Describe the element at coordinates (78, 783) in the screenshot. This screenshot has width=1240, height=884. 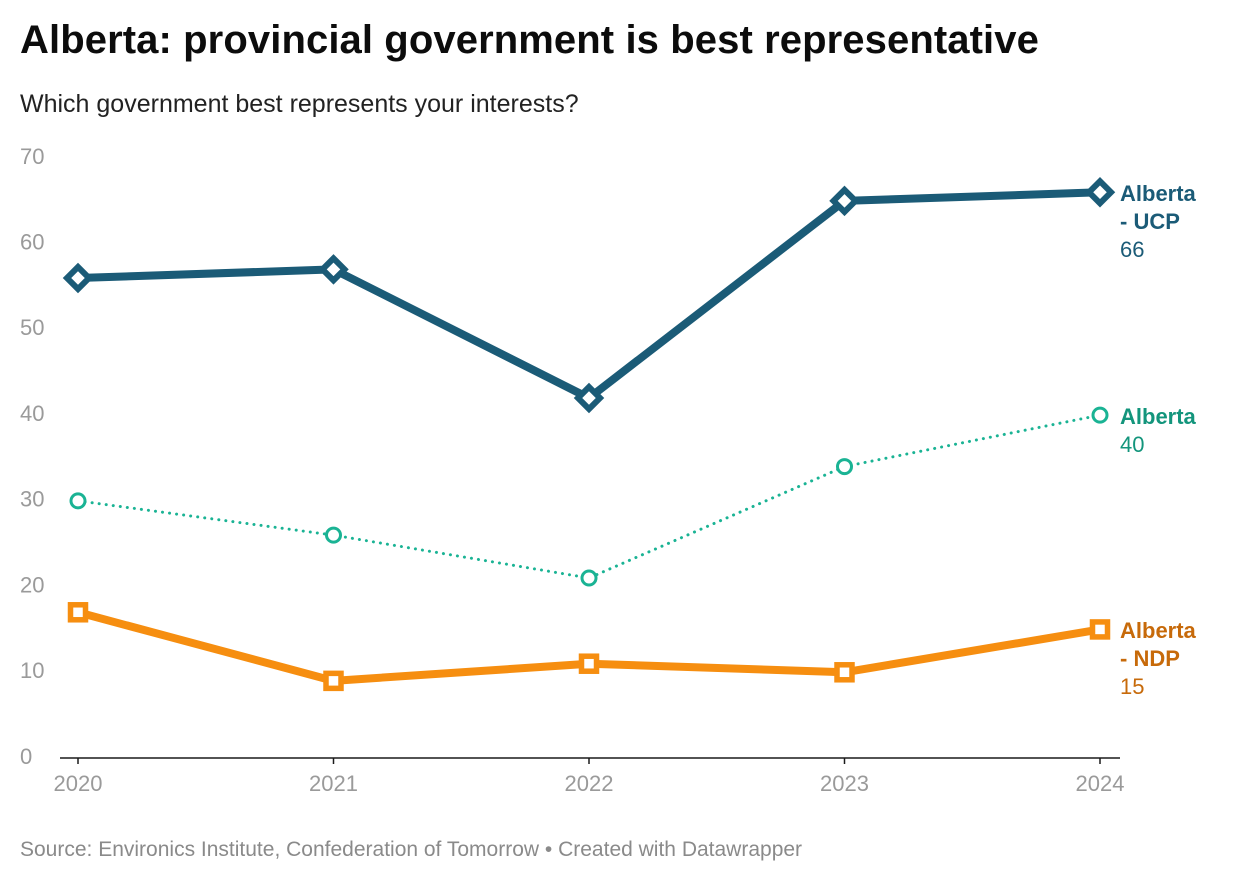
I see `x-tick-label: 2020` at that location.